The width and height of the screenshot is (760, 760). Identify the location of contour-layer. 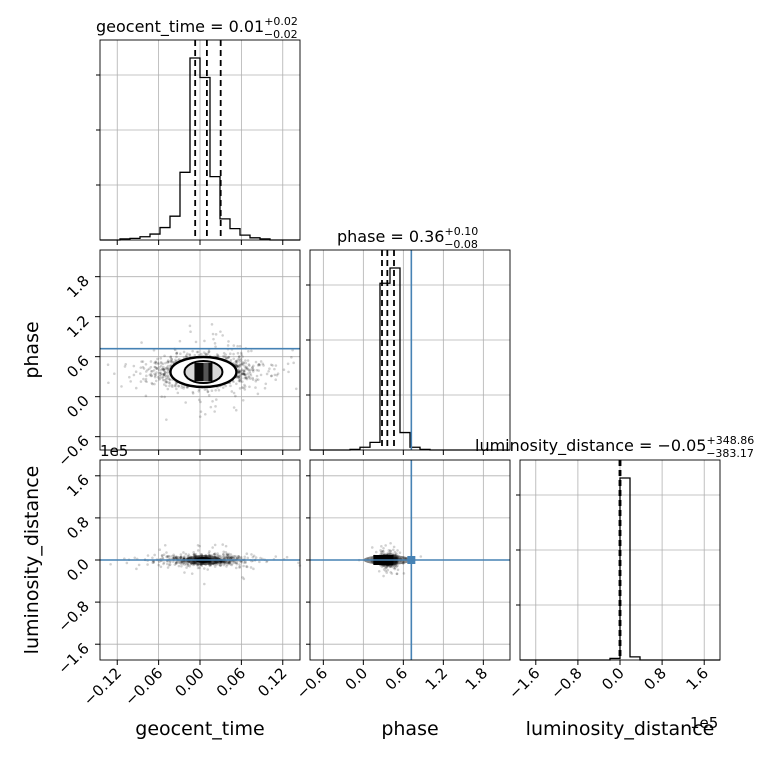
(290, 460).